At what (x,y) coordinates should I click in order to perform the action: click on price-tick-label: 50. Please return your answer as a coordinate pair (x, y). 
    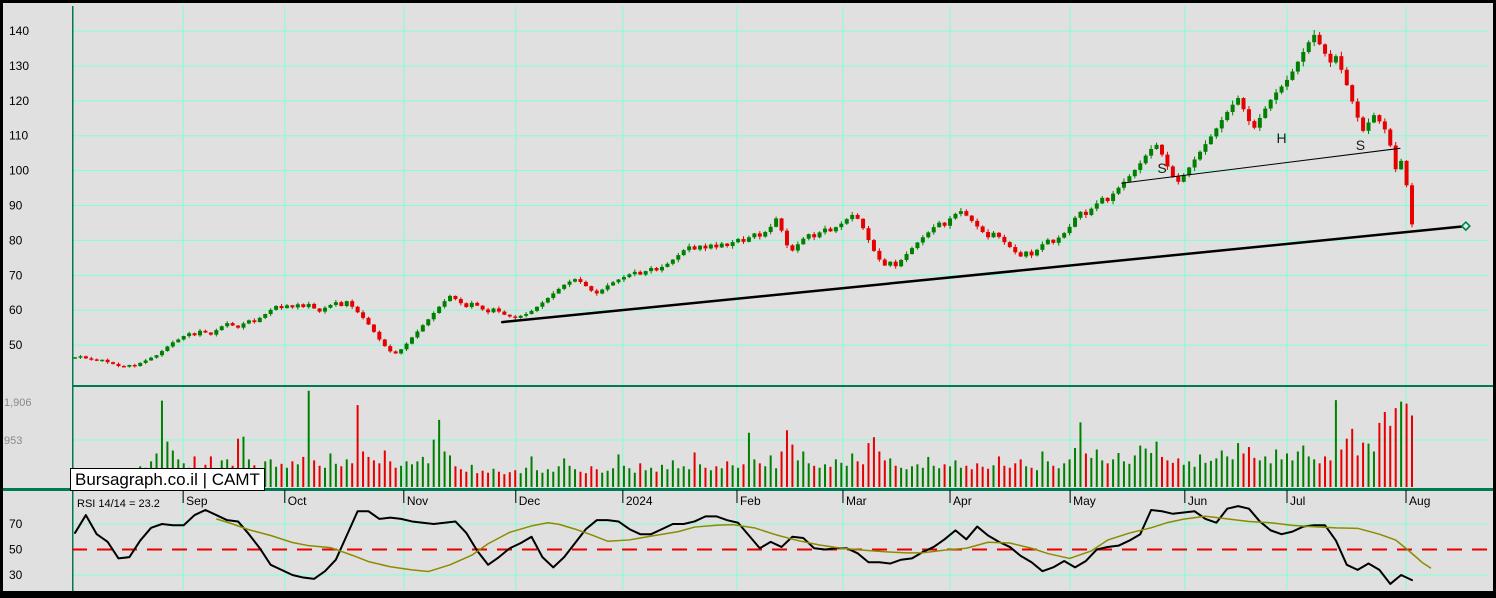
    Looking at the image, I should click on (16, 345).